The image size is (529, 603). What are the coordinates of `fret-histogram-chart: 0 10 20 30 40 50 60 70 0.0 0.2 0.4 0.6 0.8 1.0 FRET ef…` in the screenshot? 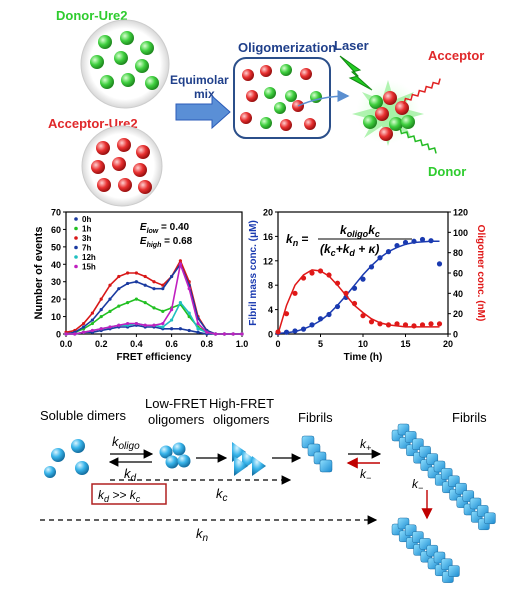 It's located at (140, 286).